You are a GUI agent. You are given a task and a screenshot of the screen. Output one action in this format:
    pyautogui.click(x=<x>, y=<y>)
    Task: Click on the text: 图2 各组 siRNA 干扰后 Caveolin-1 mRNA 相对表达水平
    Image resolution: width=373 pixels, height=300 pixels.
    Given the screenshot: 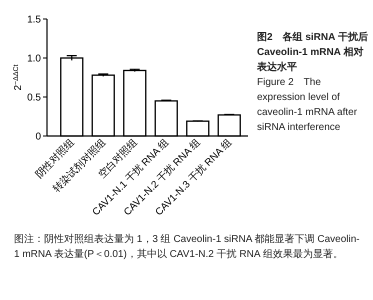 What is the action you would take?
    pyautogui.click(x=313, y=52)
    